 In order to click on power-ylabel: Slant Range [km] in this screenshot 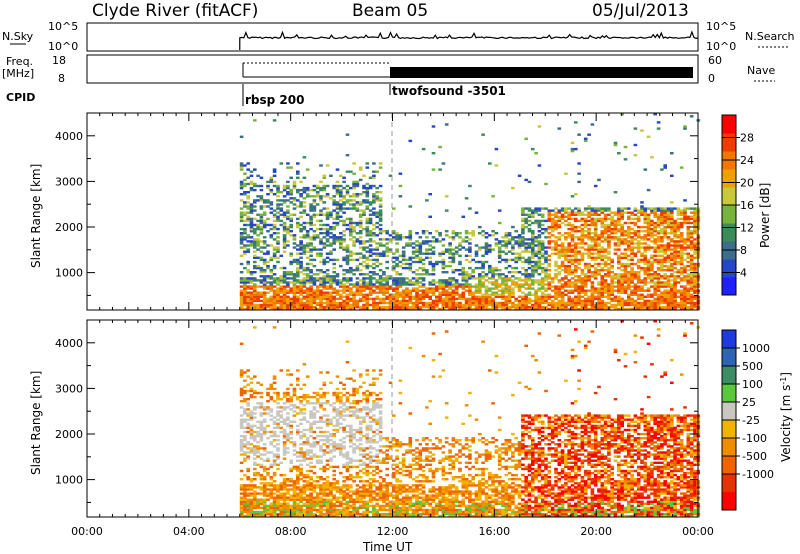, I will do `click(36, 216)`.